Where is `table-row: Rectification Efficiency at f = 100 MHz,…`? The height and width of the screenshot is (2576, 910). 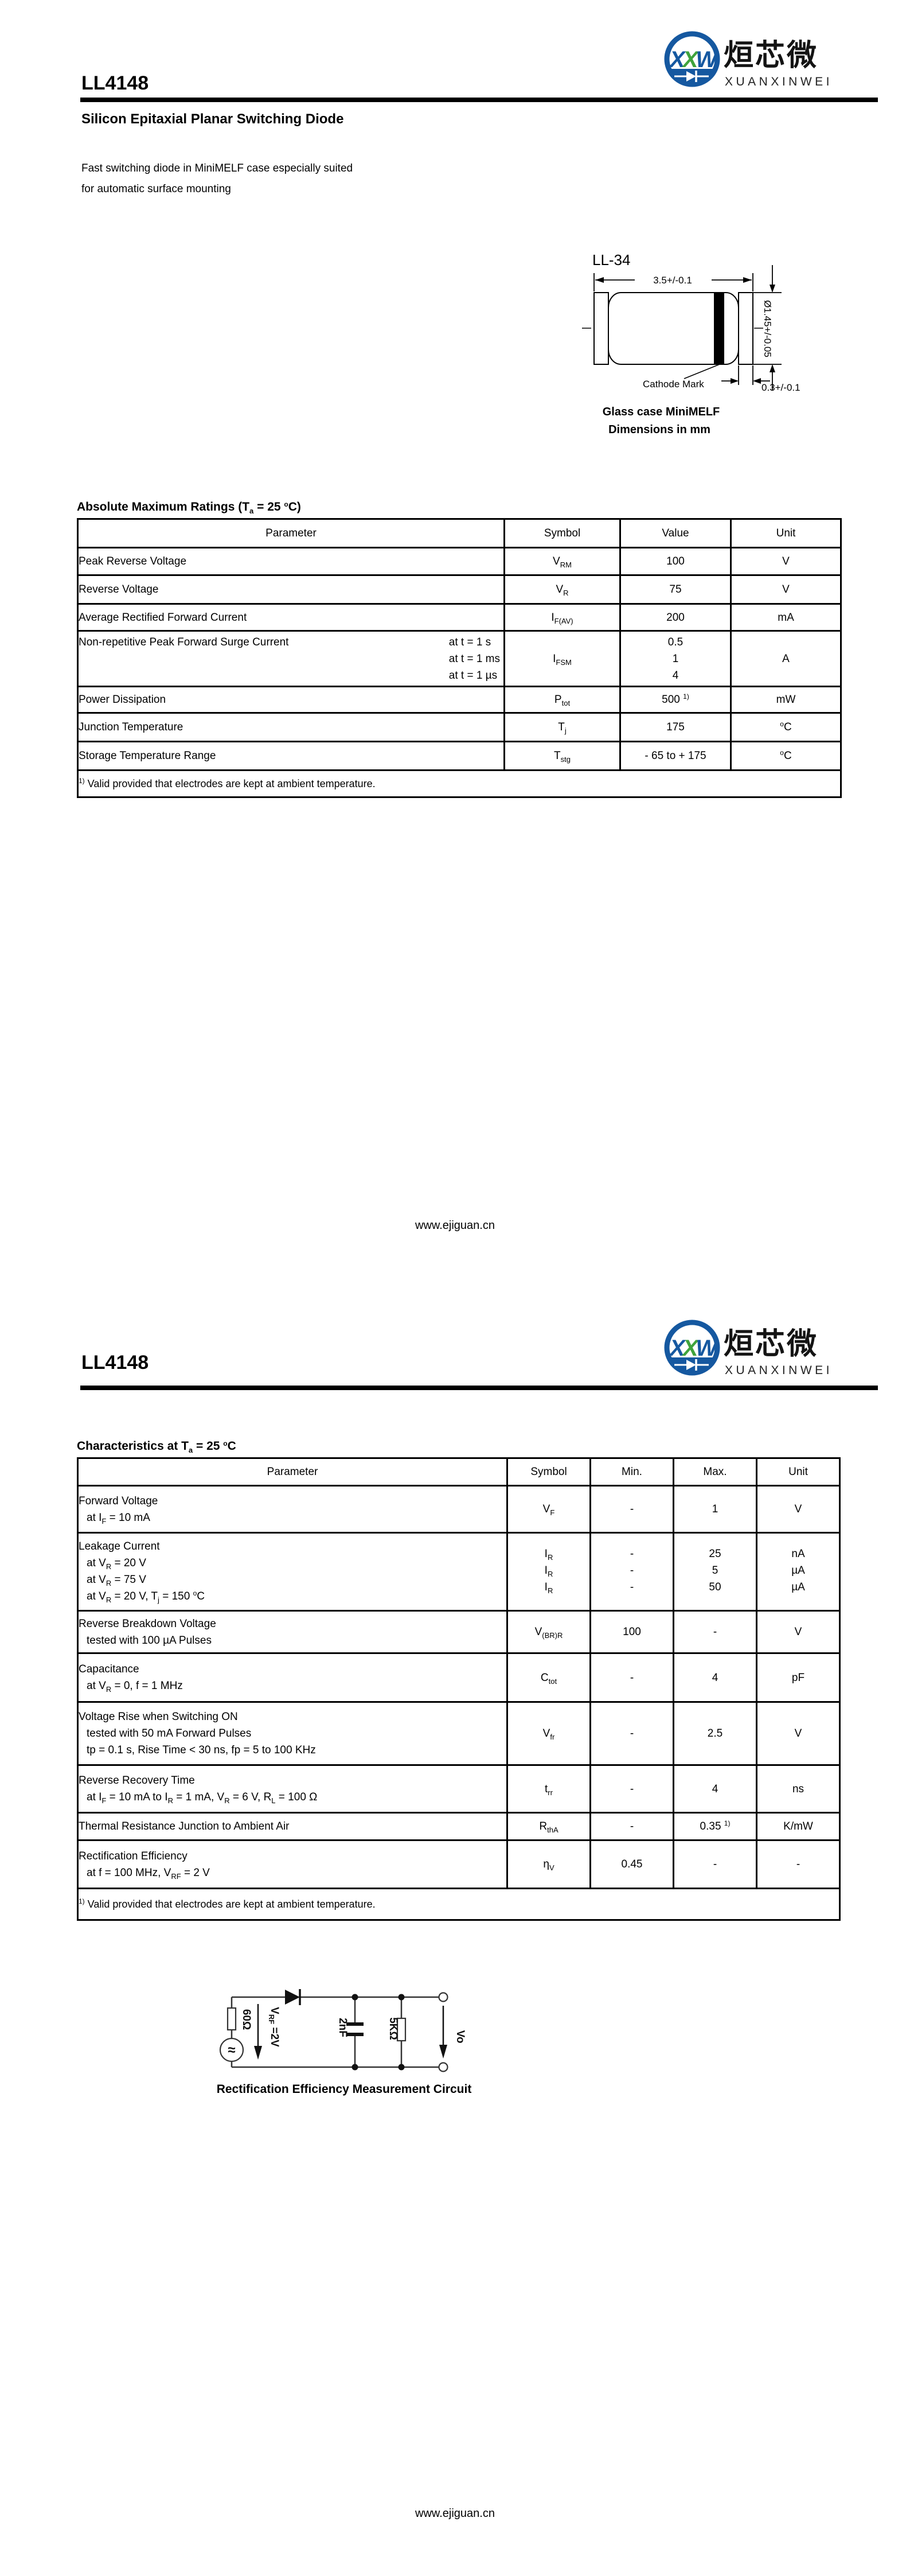
table-row: Rectification Efficiency at f = 100 MHz,… is located at coordinates (459, 1864).